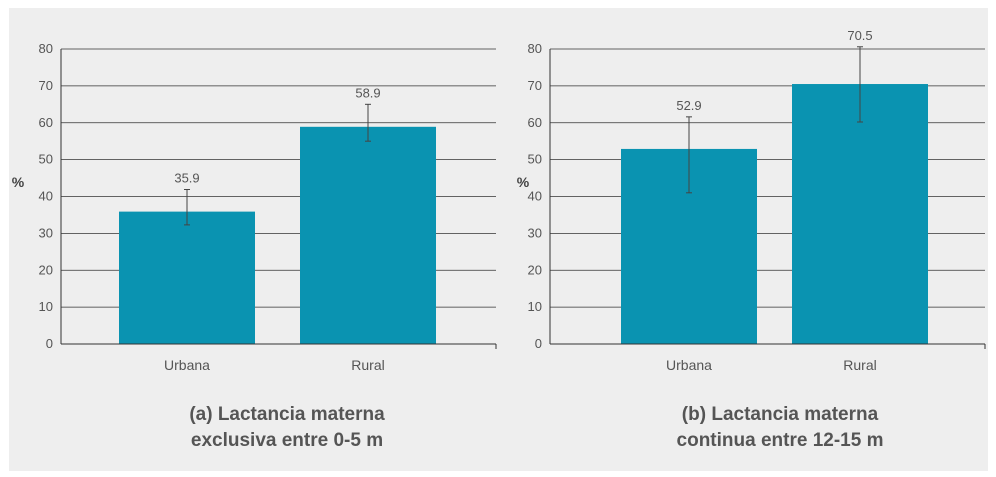  What do you see at coordinates (535, 232) in the screenshot?
I see `chart-b-y-tick-label: 30` at bounding box center [535, 232].